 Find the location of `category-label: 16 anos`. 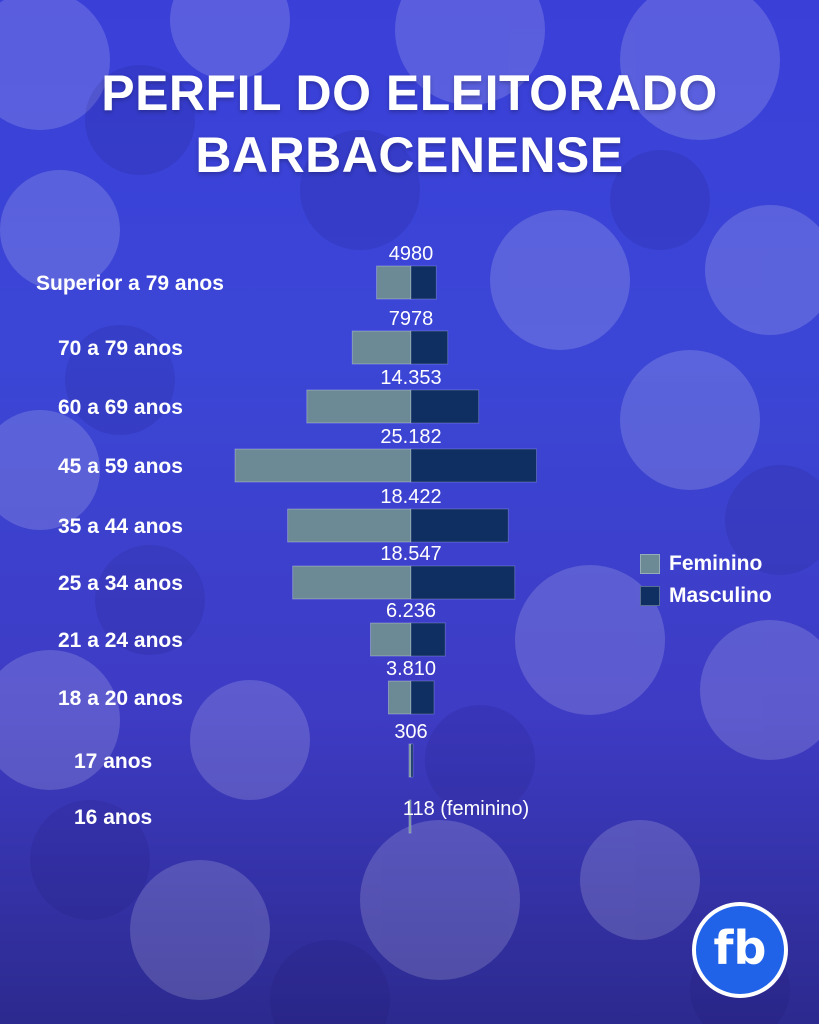

category-label: 16 anos is located at coordinates (113, 817).